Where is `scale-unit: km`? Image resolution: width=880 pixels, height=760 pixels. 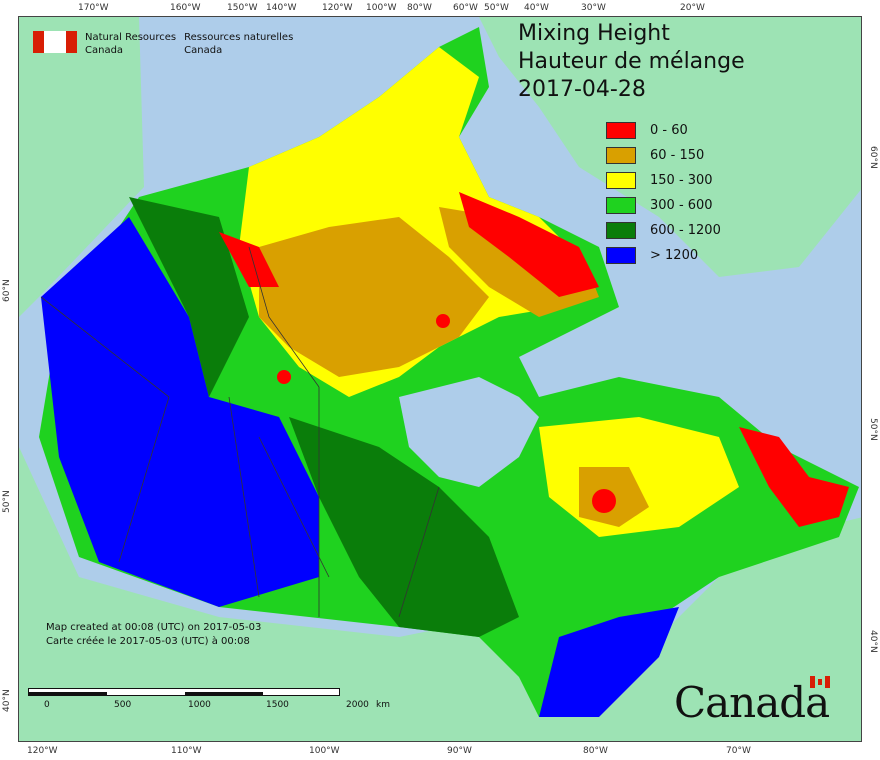
scale-unit: km is located at coordinates (383, 705).